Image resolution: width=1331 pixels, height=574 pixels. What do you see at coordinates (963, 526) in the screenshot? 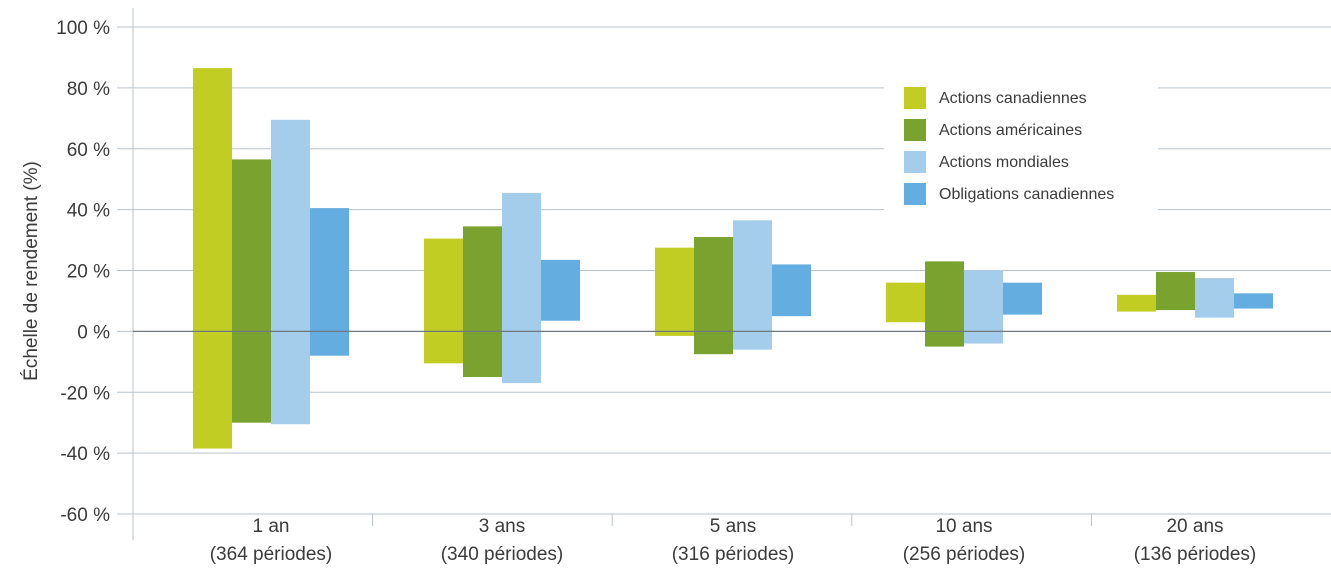
I see `x-category-label: 10 ans` at bounding box center [963, 526].